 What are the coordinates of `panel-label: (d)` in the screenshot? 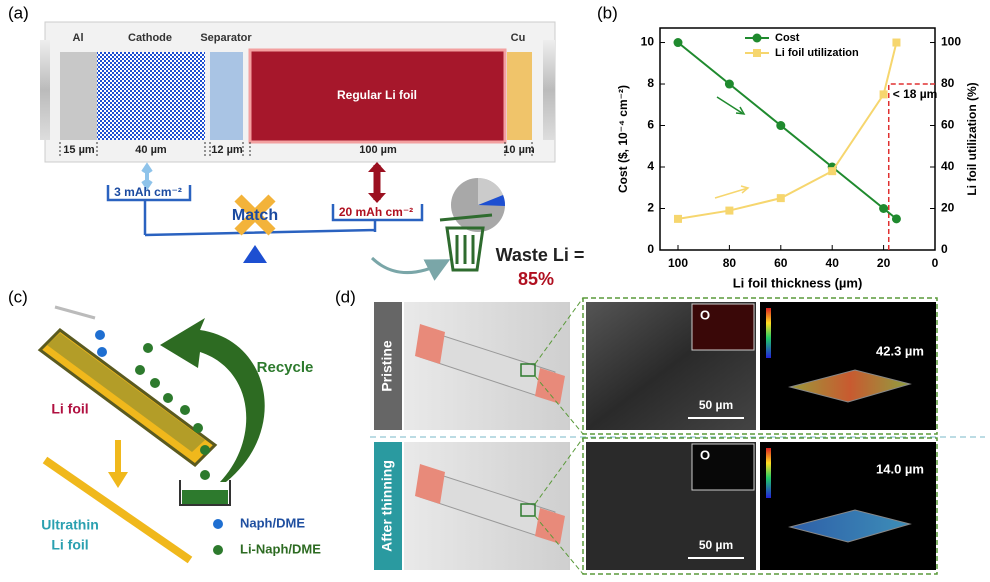 It's located at (345, 296).